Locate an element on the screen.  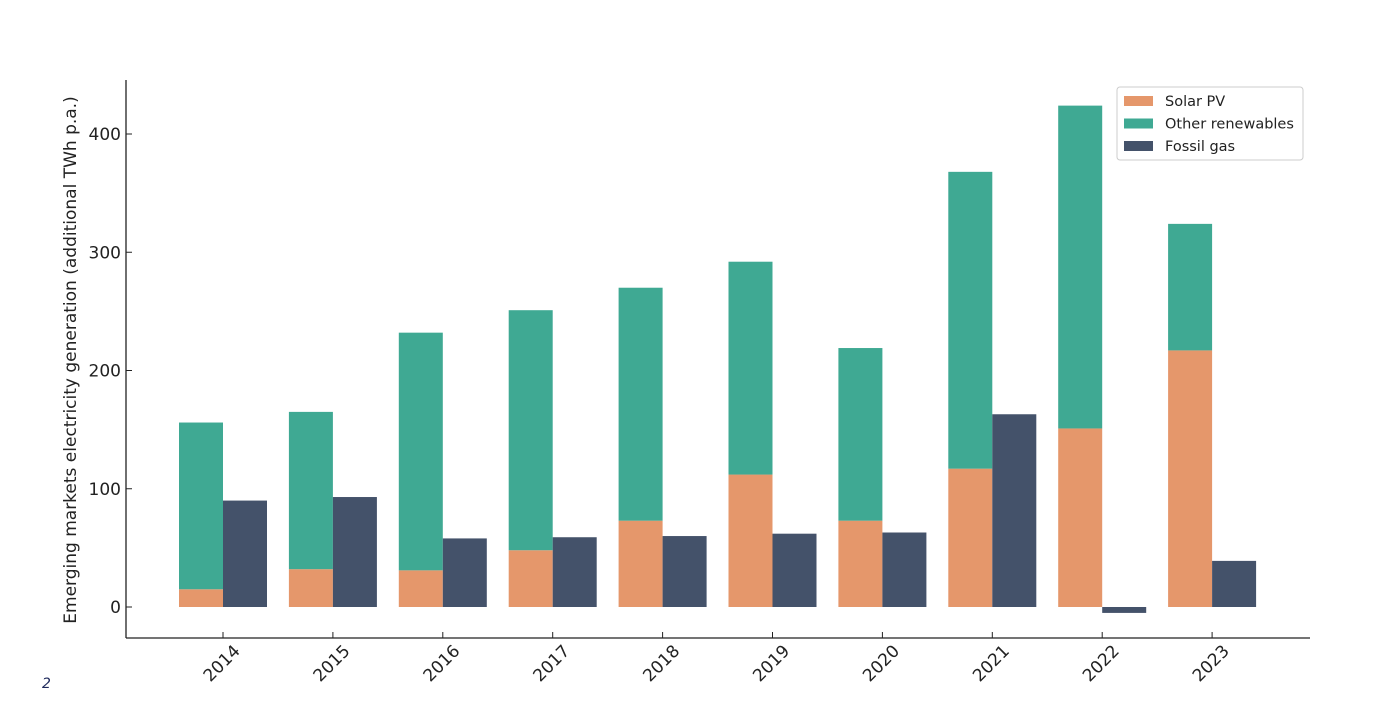
x-tick-label-2019: 2019 is located at coordinates (771, 663).